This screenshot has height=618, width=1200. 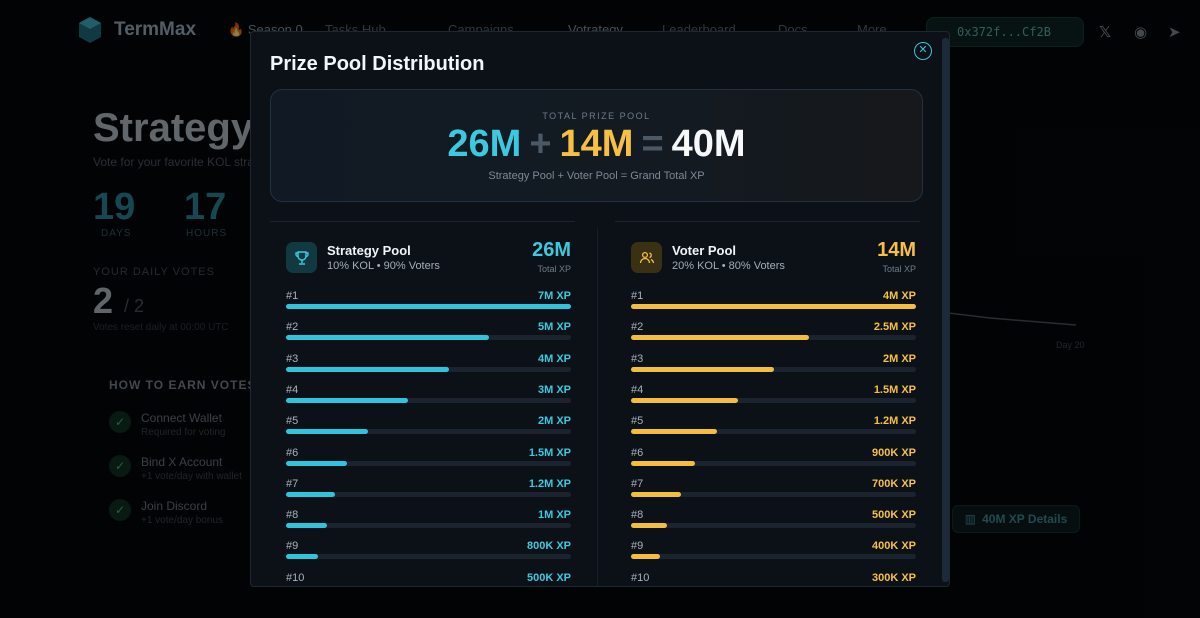 I want to click on rank-row: #8 1M XP, so click(x=428, y=524).